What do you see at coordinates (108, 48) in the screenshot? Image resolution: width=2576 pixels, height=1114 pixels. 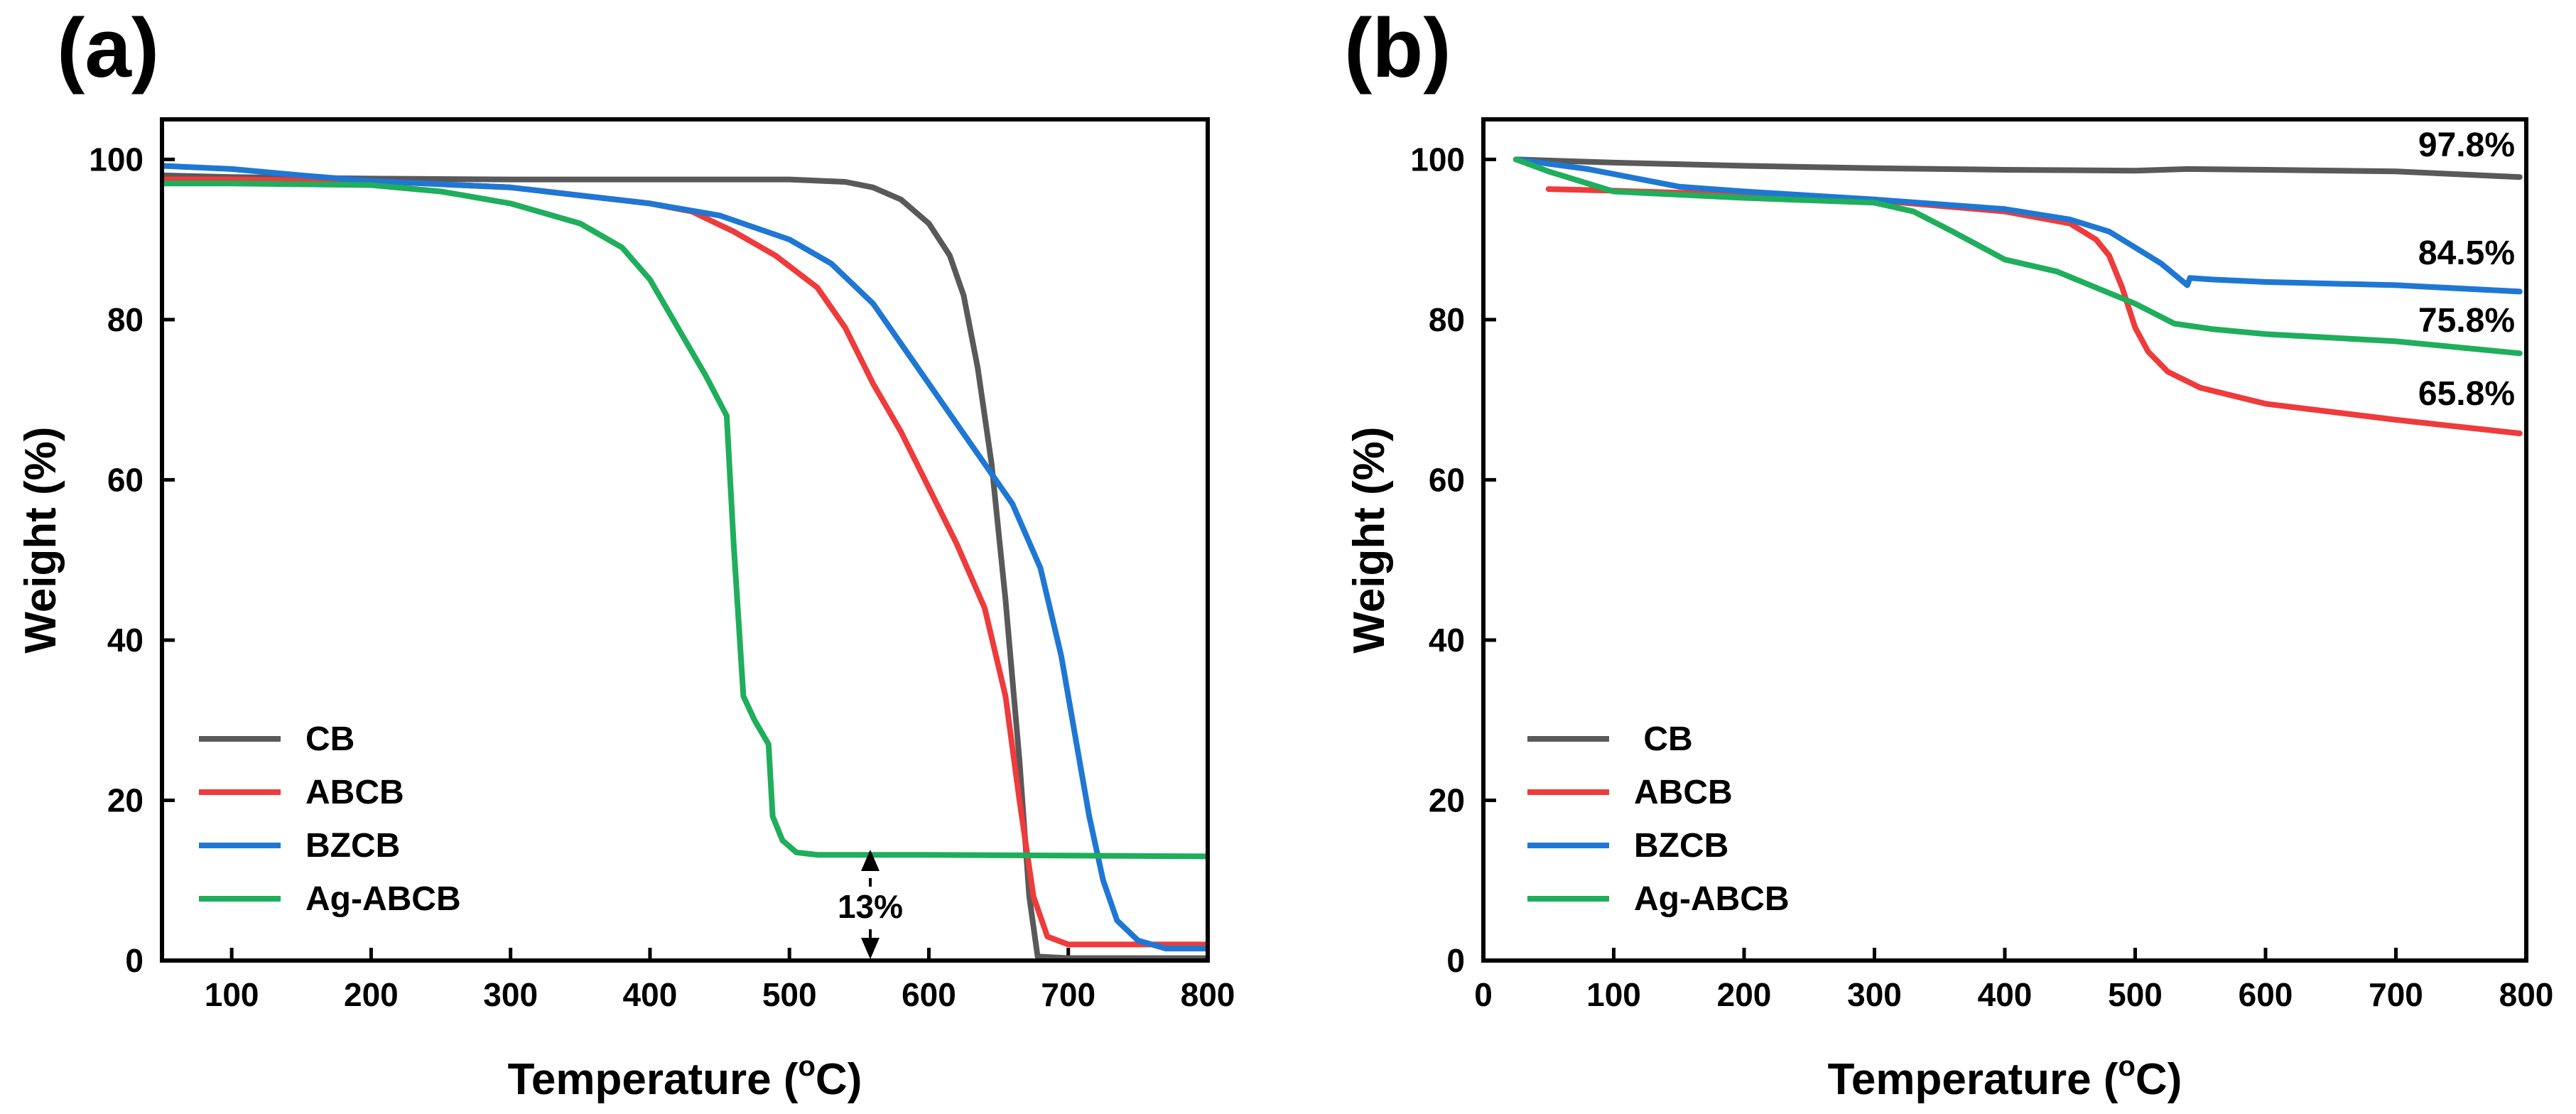 I see `panel-label-a: (a)` at bounding box center [108, 48].